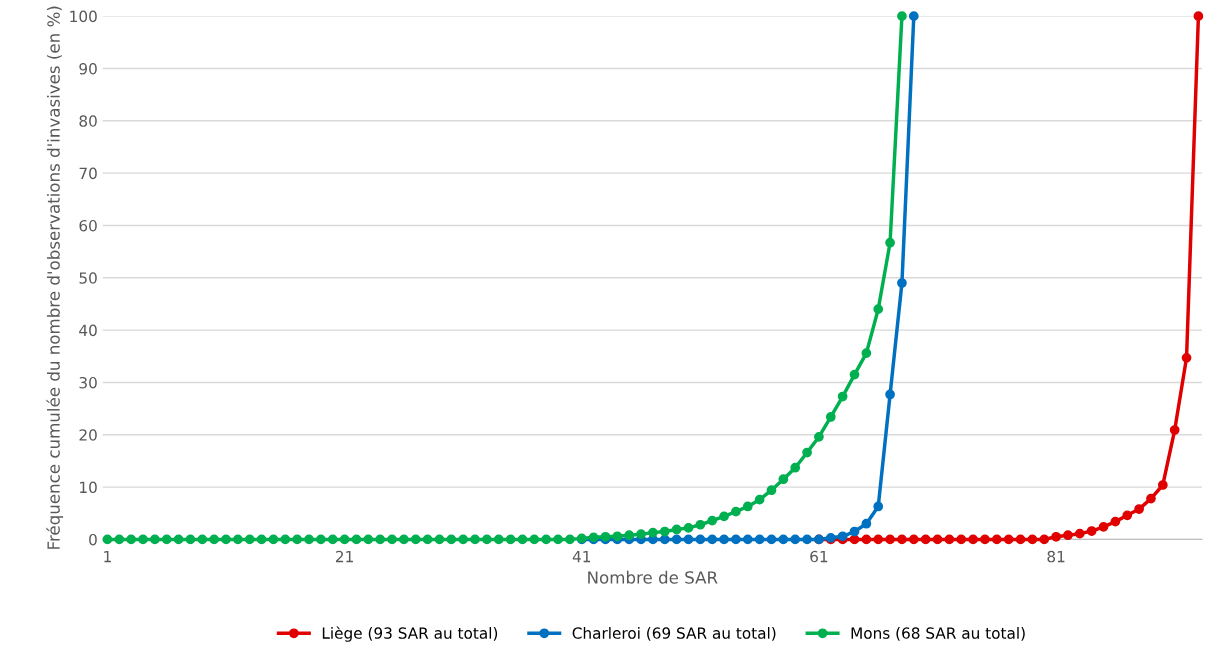 This screenshot has height=646, width=1208. Describe the element at coordinates (88, 278) in the screenshot. I see `y-tick-label: 50` at that location.